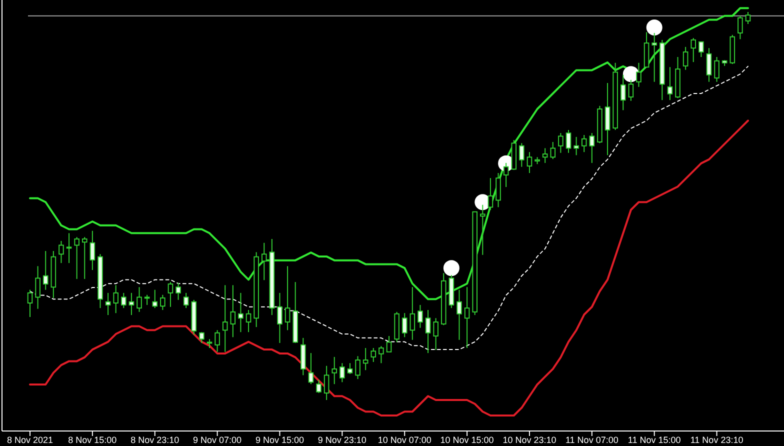 The height and width of the screenshot is (446, 784). I want to click on x-tick-label: 9 Nov 15:00, so click(279, 440).